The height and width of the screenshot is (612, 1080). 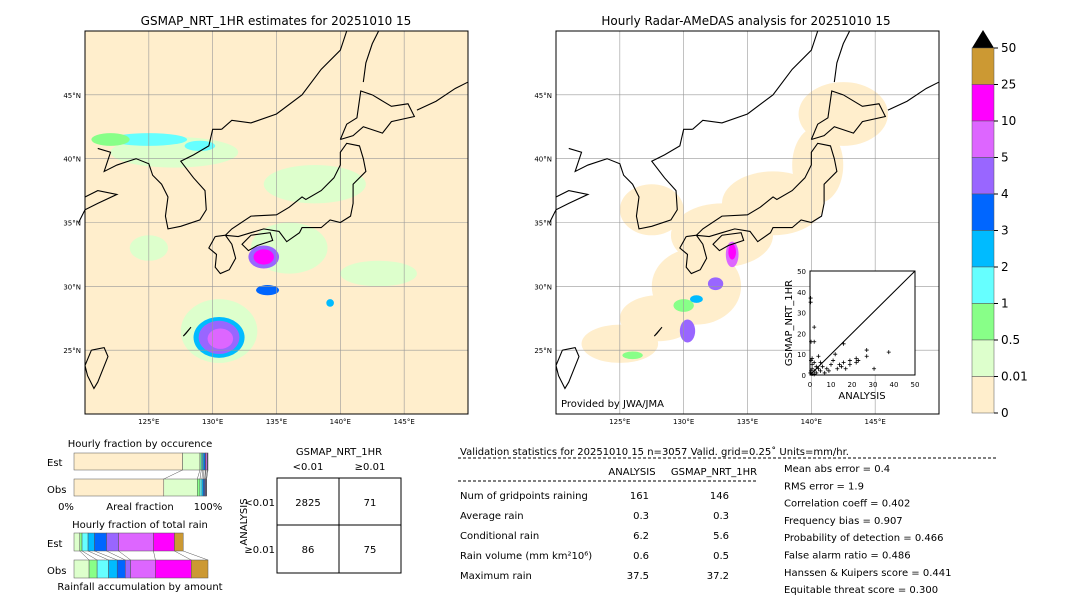 What do you see at coordinates (847, 504) in the screenshot?
I see `score-line: Correlation coeff = 0.402` at bounding box center [847, 504].